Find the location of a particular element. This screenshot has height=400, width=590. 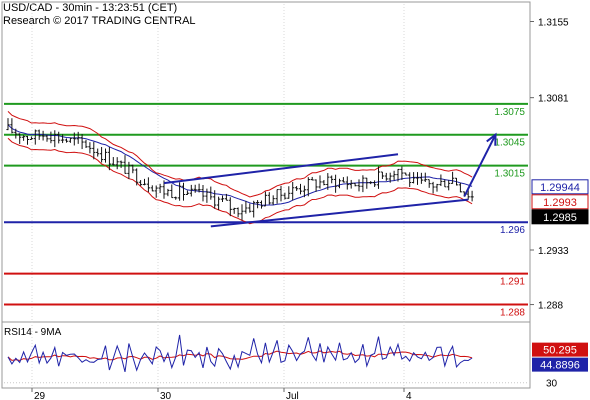

price-tick-label: 1.288 is located at coordinates (550, 306).